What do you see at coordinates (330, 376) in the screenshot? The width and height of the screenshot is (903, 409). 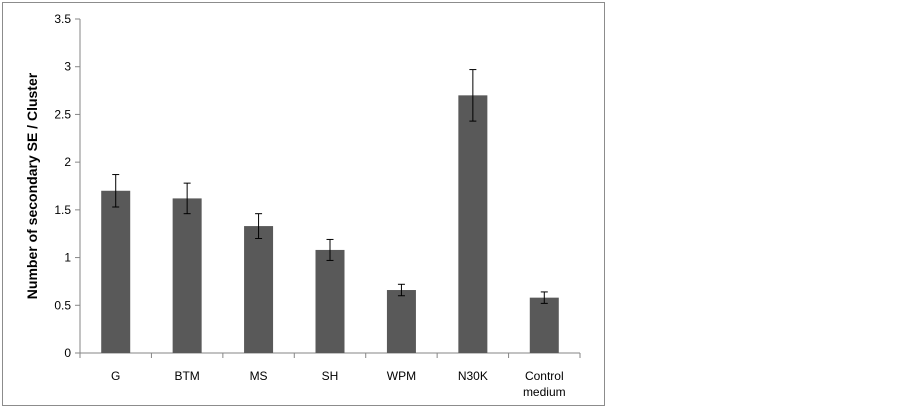 I see `x-tick-label: SH` at bounding box center [330, 376].